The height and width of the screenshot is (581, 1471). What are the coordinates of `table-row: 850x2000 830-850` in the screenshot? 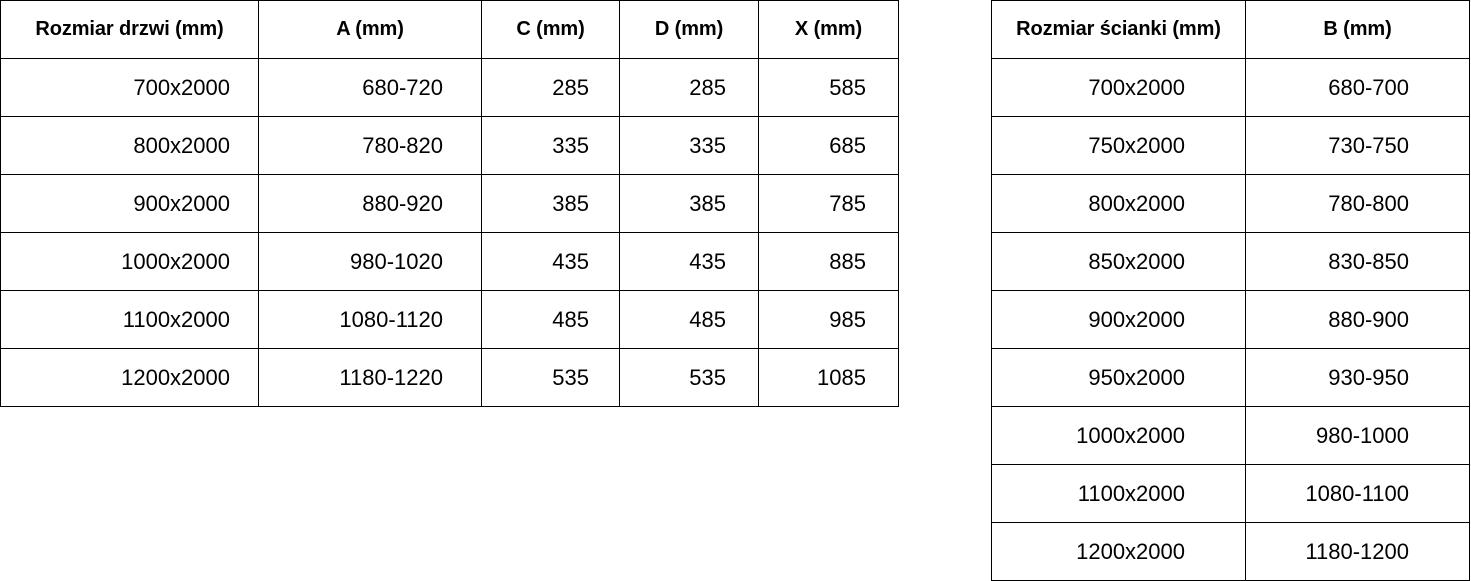 It's located at (1230, 261).